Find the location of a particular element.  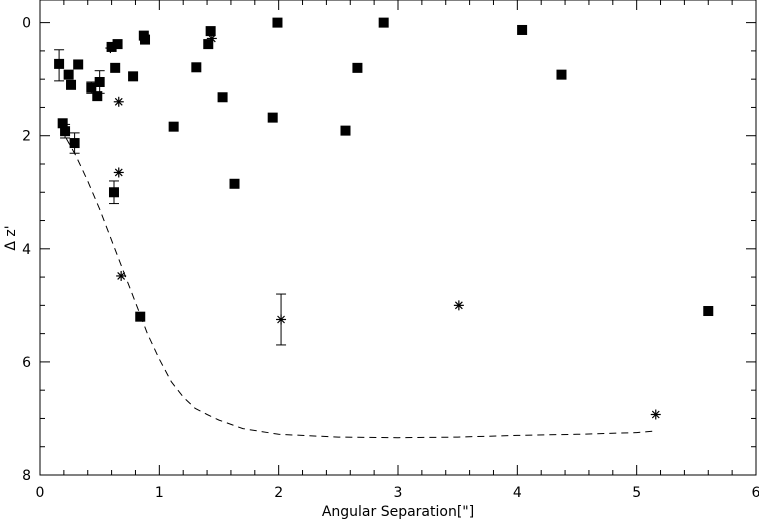

x-tick-label: 2 is located at coordinates (278, 493).